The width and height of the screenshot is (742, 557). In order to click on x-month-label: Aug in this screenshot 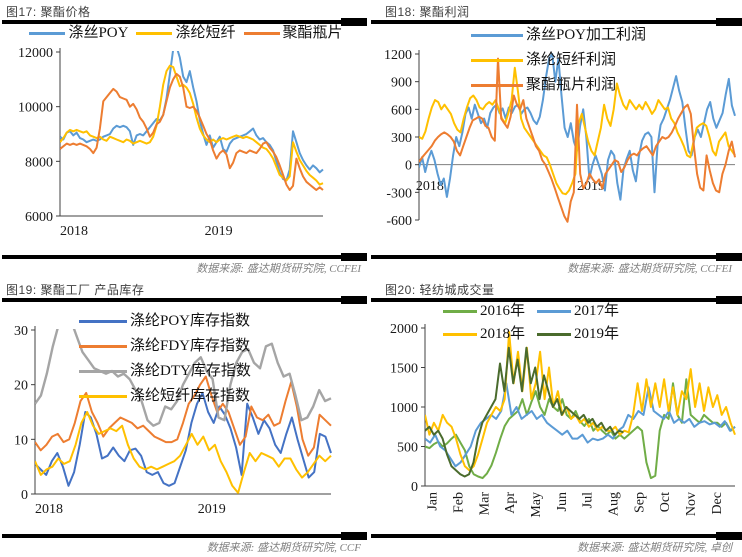, I will do `click(613, 504)`.